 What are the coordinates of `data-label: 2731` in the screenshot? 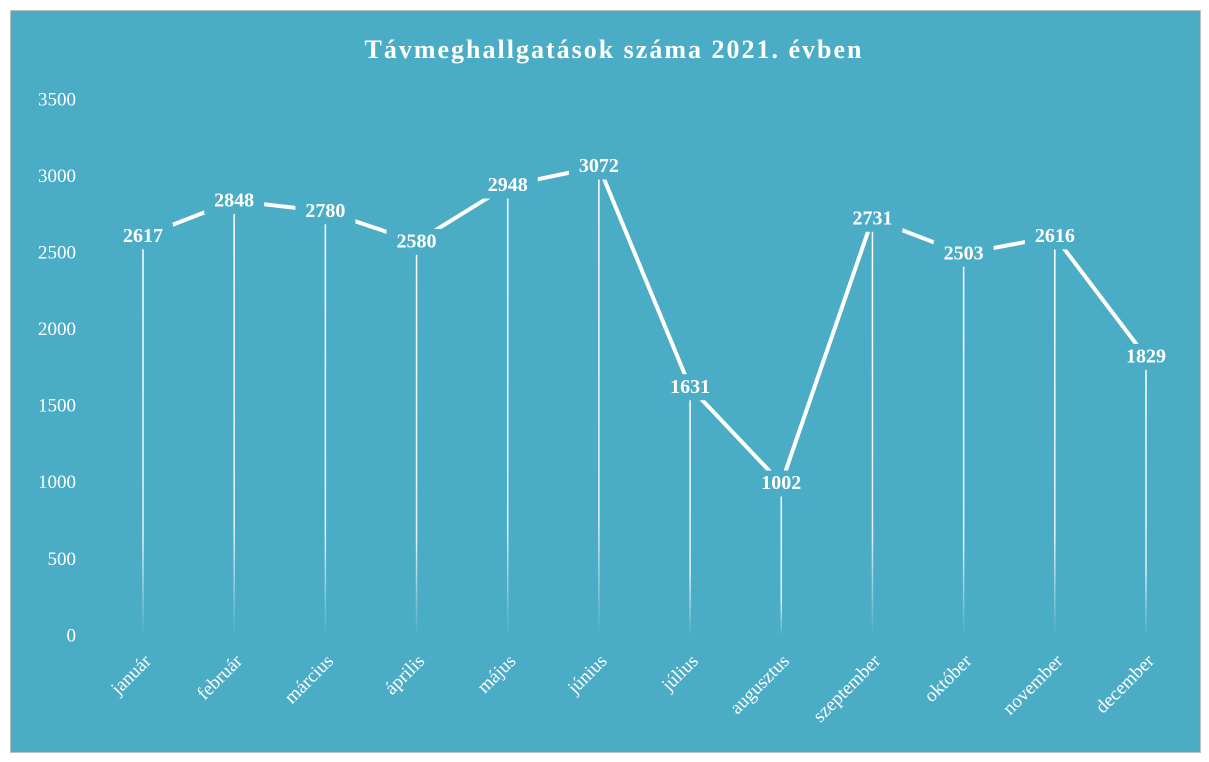 It's located at (872, 218).